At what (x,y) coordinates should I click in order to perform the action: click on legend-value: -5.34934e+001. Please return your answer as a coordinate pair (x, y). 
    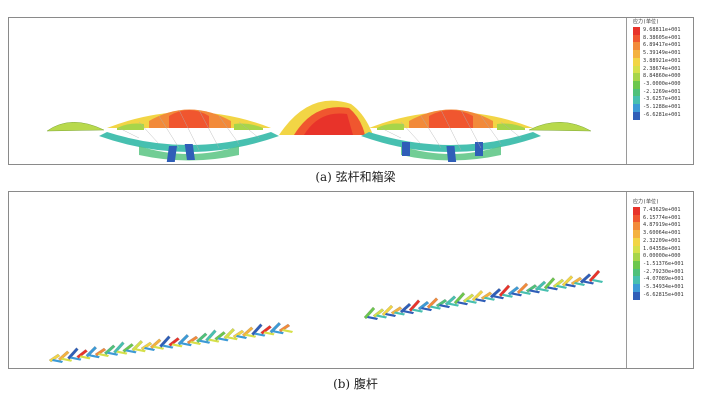
    Looking at the image, I should click on (663, 287).